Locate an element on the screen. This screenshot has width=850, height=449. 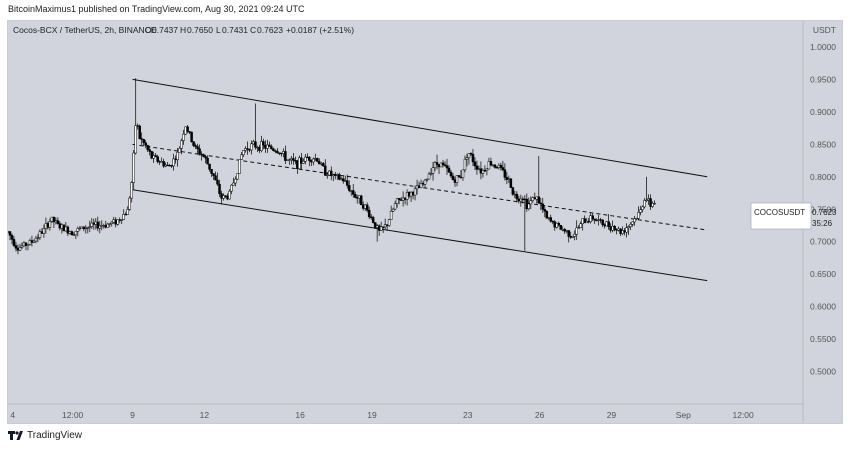
last-price-symbol: COCOSUSDT is located at coordinates (779, 212).